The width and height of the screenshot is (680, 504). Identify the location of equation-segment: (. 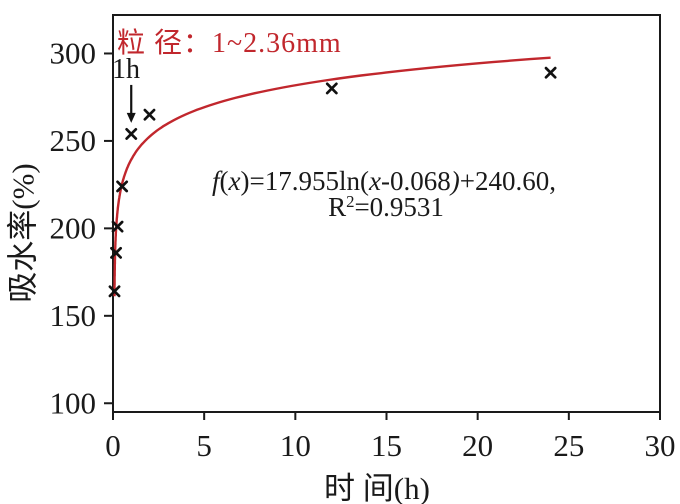
(224, 181).